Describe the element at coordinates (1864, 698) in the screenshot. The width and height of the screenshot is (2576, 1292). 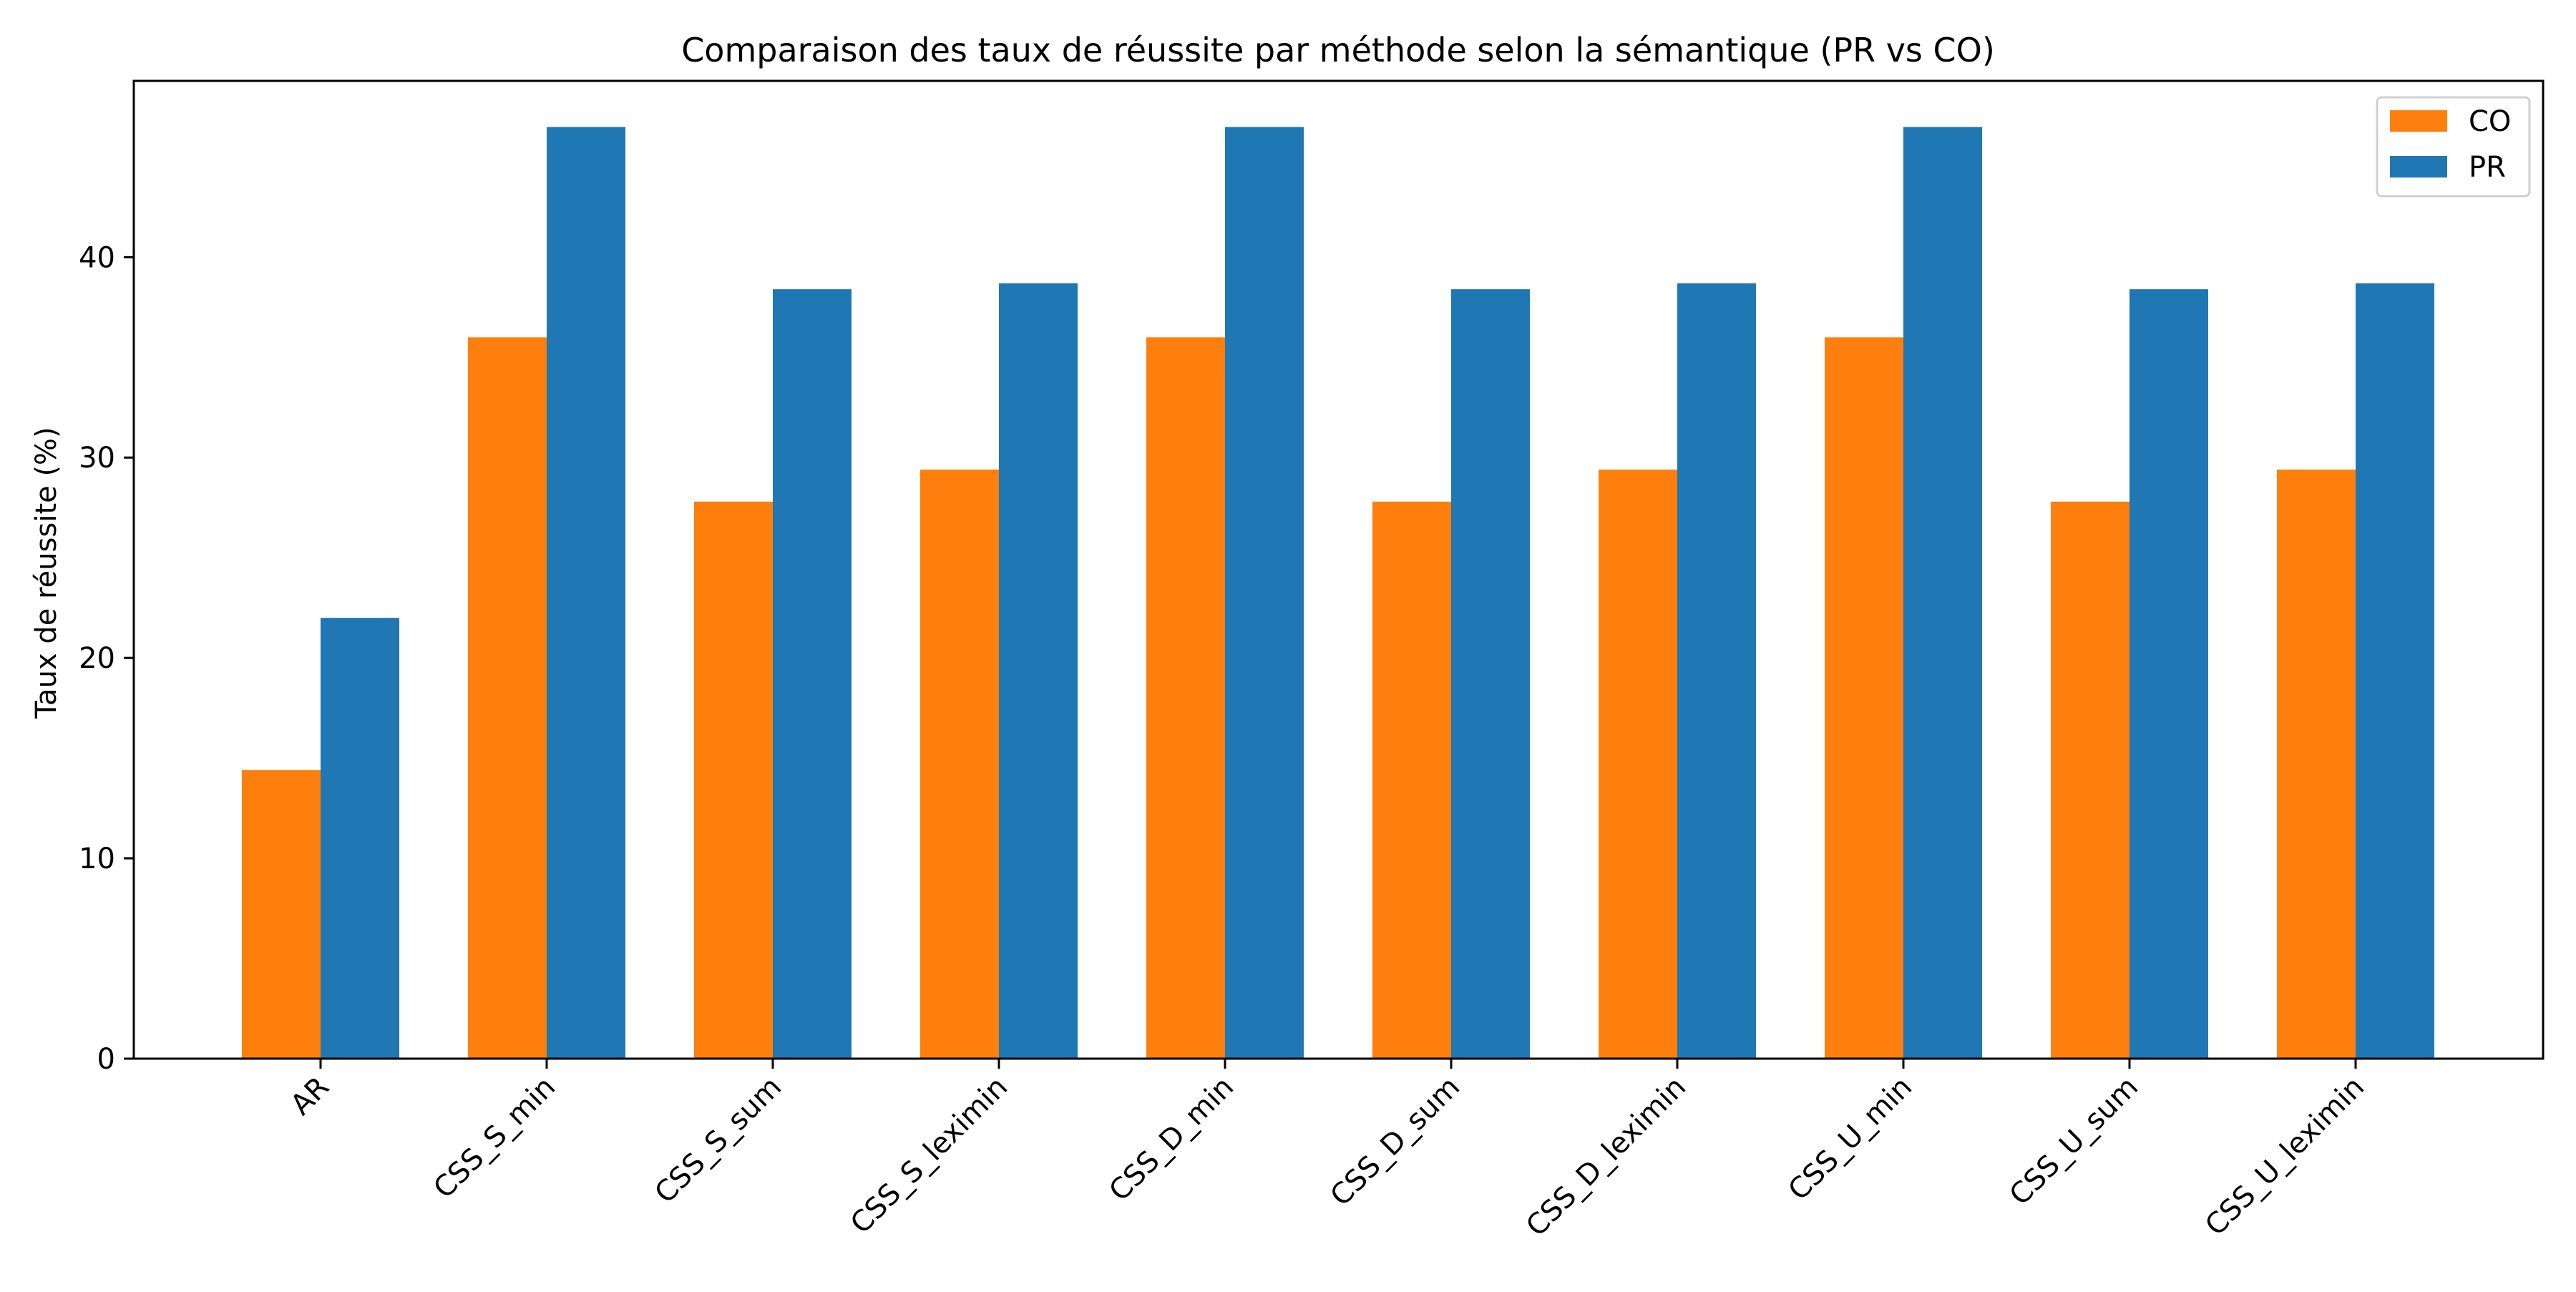
I see `bar-co-css-u-min` at that location.